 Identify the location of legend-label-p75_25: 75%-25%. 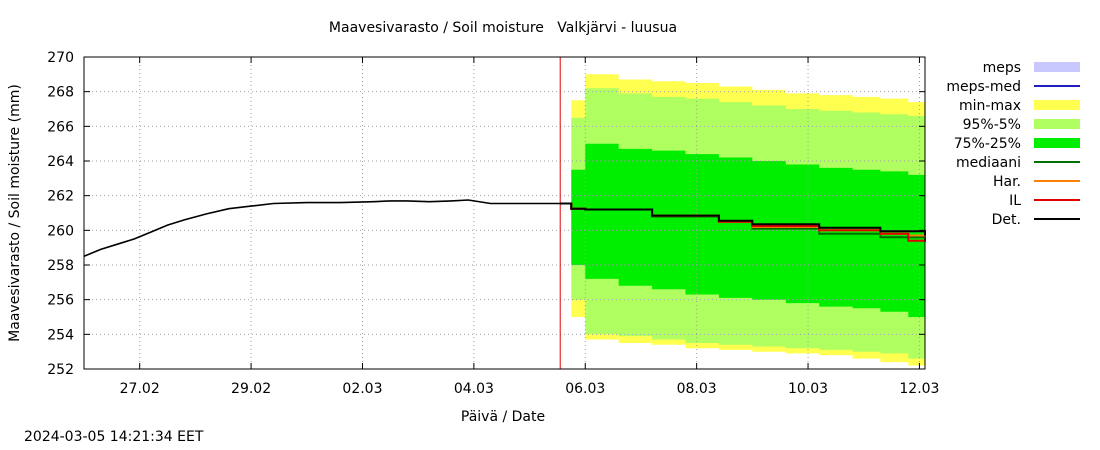
(987, 144).